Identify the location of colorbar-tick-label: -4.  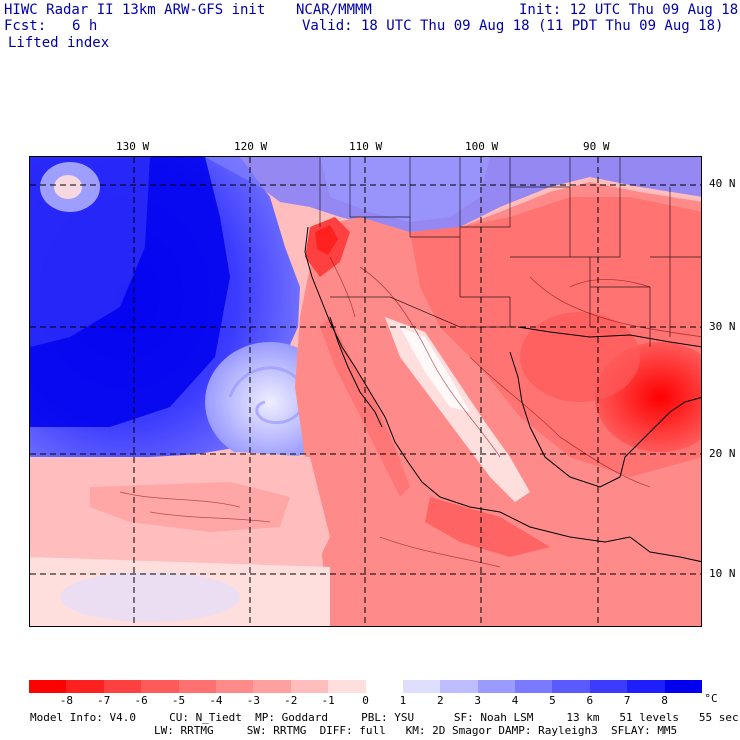
(216, 700).